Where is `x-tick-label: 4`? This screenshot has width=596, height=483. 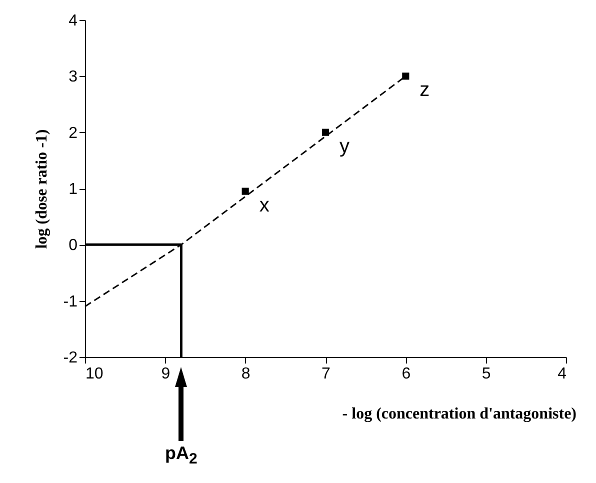 x-tick-label: 4 is located at coordinates (562, 374).